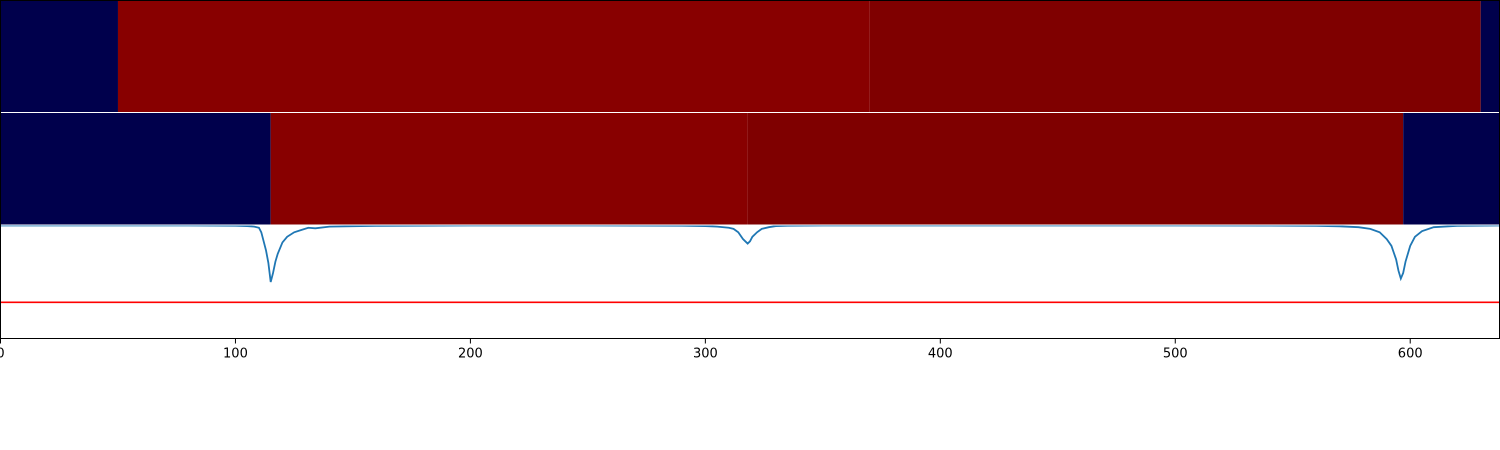 The width and height of the screenshot is (1500, 450). I want to click on x-axis: 0 100 200 300 400 500 600, so click(711, 350).